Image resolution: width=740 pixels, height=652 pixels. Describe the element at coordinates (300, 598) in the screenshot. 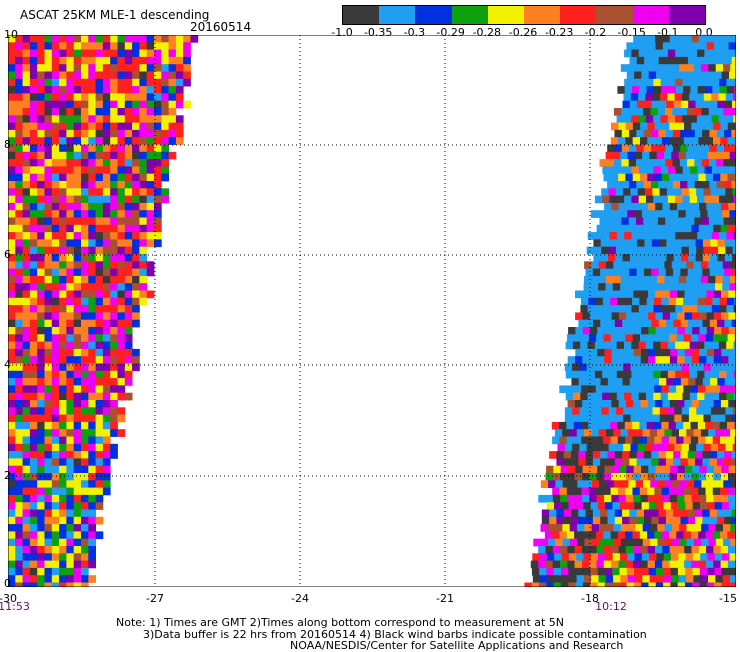

I see `longitude-tick-label: -24` at that location.